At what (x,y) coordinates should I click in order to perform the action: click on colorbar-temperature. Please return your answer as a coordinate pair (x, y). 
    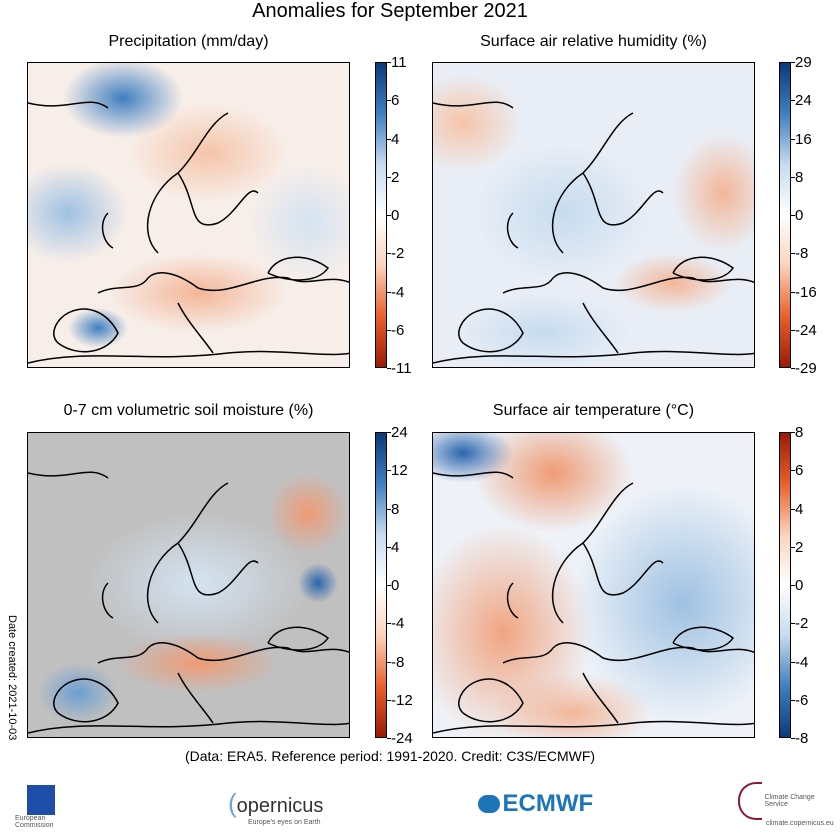
    Looking at the image, I should click on (785, 585).